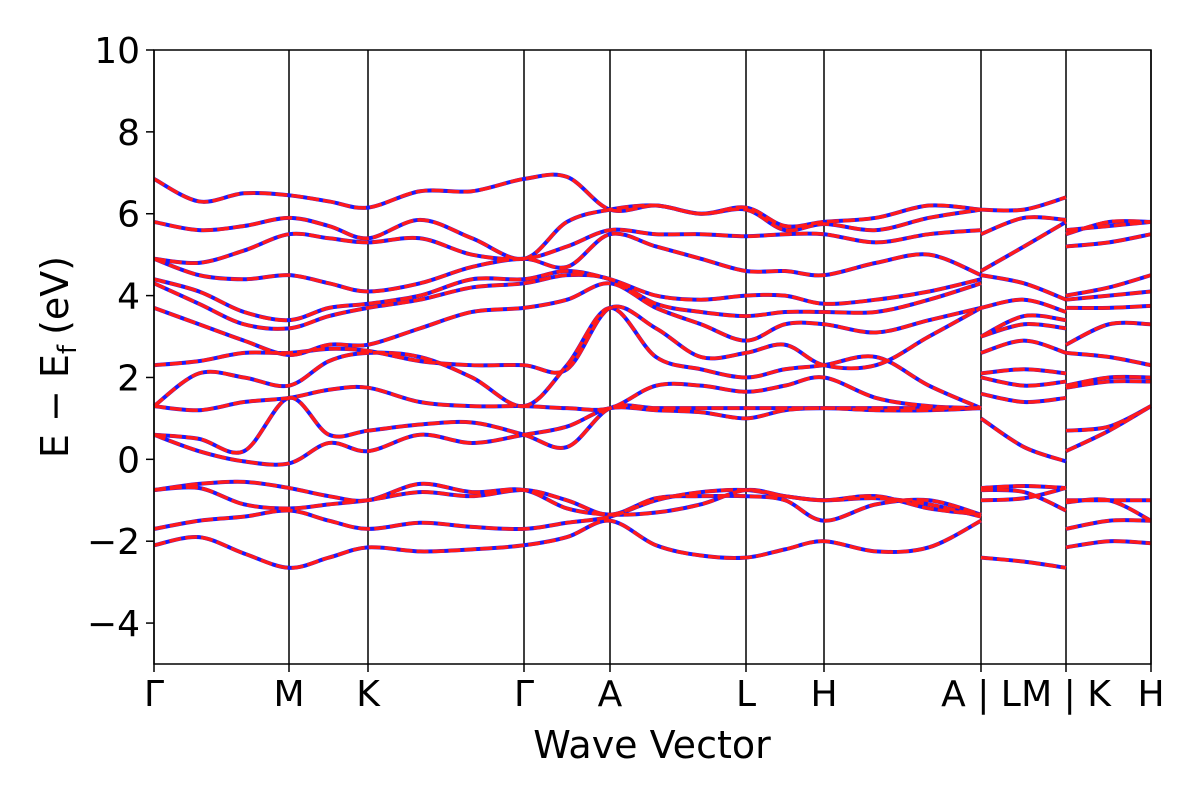 Image resolution: width=1200 pixels, height=800 pixels. Describe the element at coordinates (368, 694) in the screenshot. I see `x-tick-label: K` at that location.